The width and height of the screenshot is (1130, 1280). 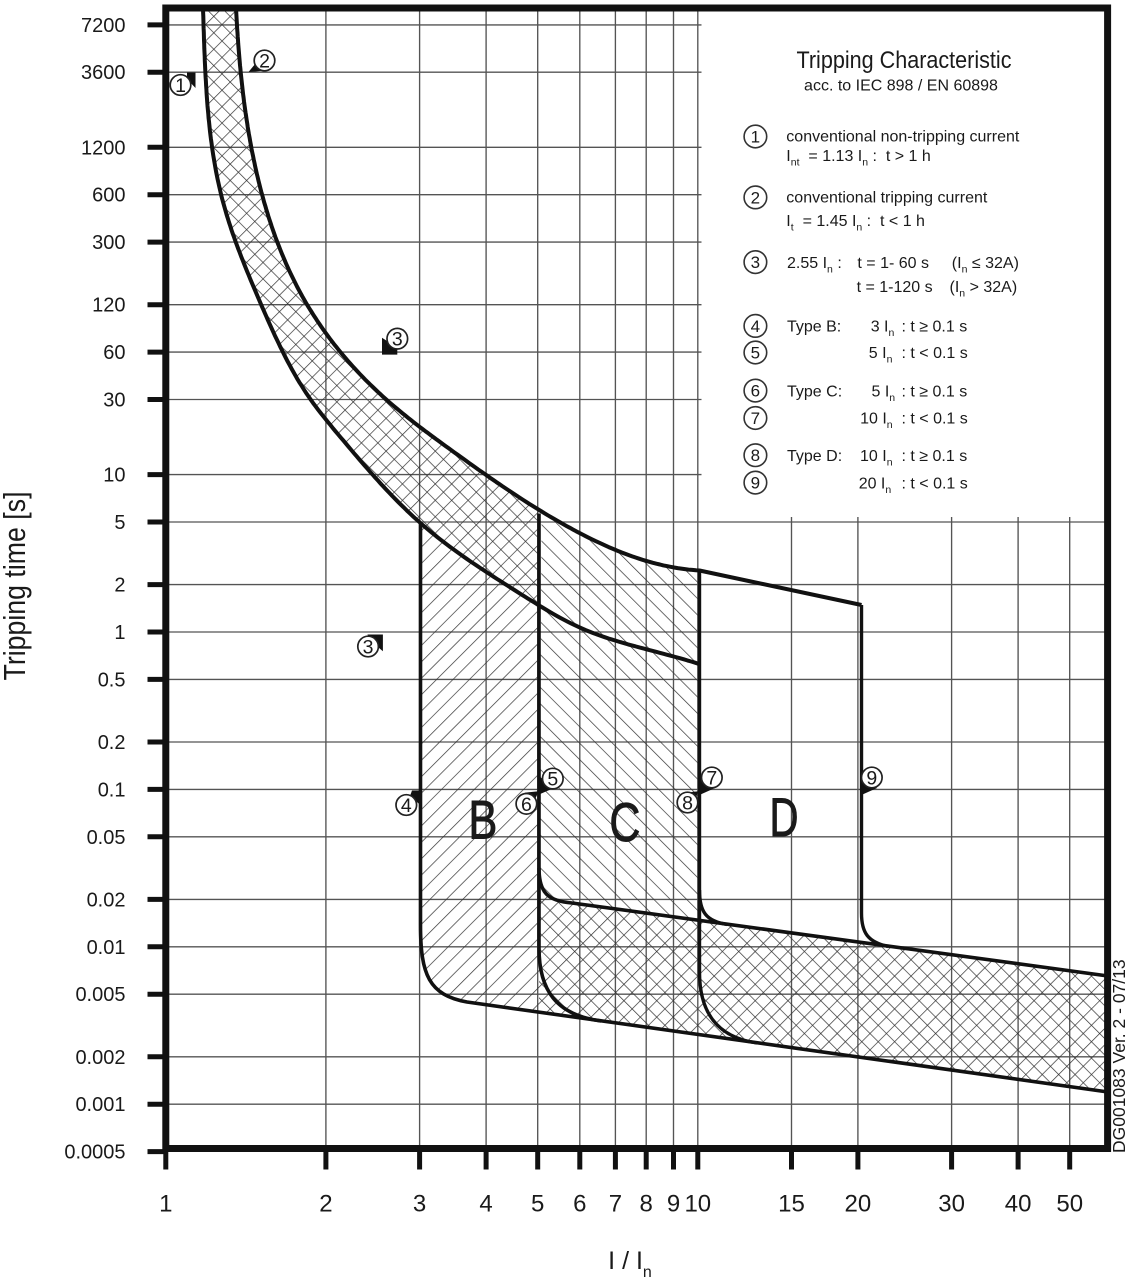 What do you see at coordinates (814, 392) in the screenshot?
I see `svg-text: Type C:` at bounding box center [814, 392].